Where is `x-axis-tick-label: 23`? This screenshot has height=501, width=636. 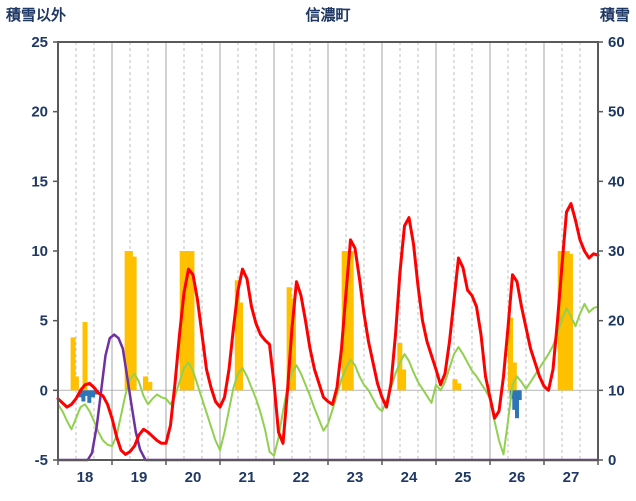
x-axis-tick-label: 23 is located at coordinates (355, 477).